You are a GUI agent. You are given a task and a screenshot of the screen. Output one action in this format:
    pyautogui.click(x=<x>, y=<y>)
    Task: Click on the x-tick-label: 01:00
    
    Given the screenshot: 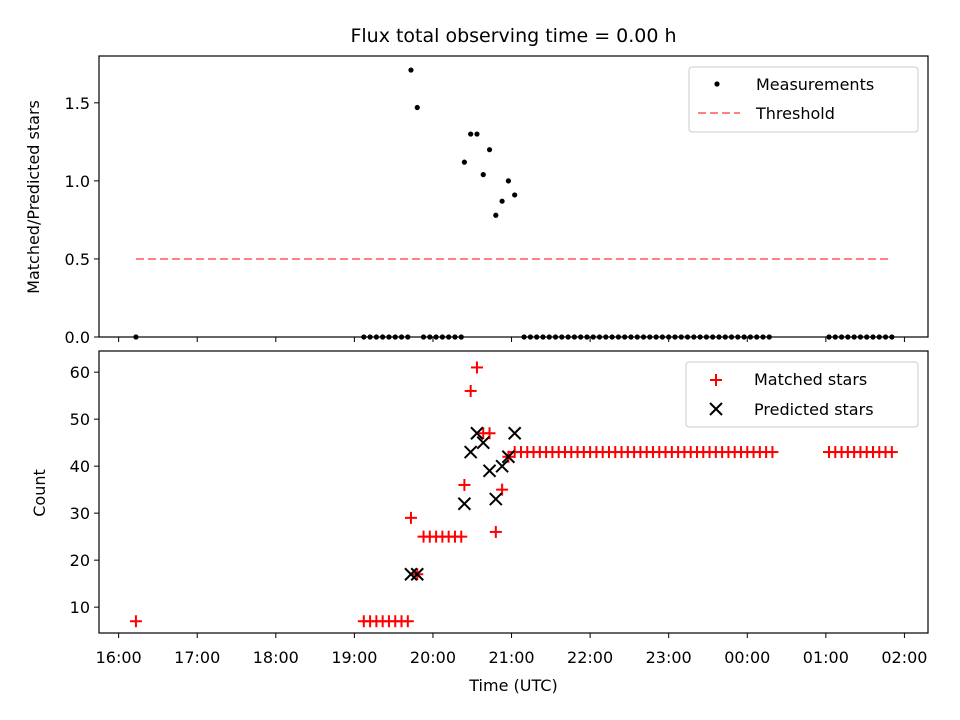 What is the action you would take?
    pyautogui.click(x=826, y=657)
    